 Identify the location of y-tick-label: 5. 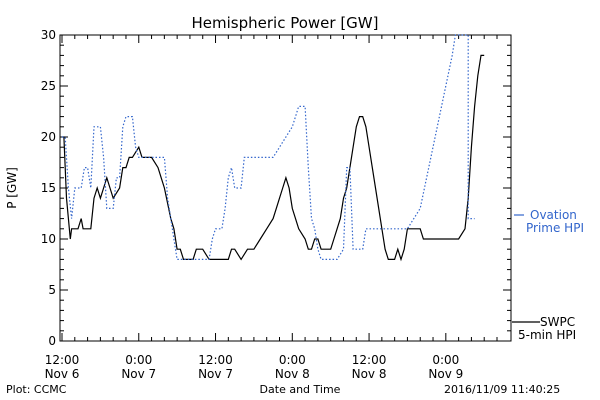
(52, 290).